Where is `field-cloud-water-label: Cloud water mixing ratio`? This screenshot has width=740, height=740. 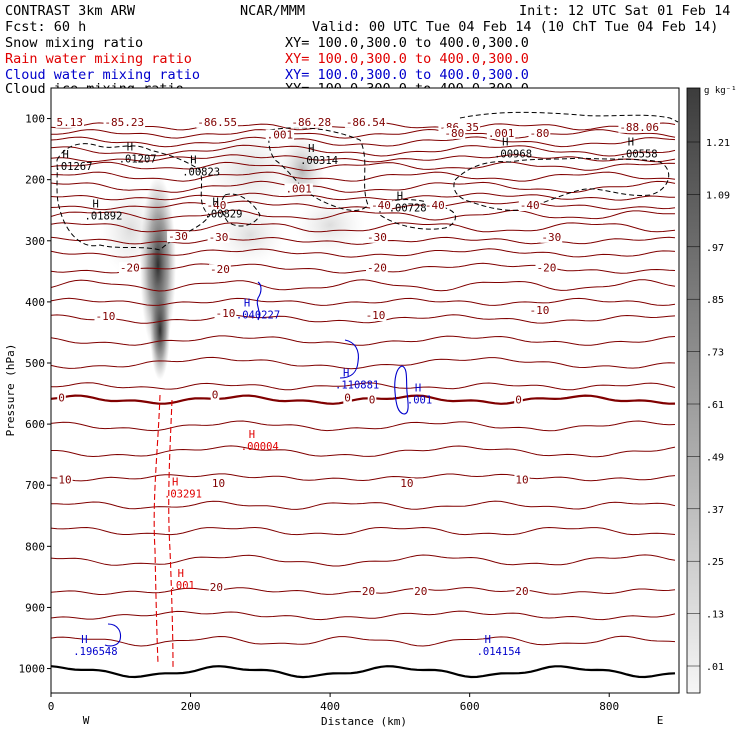
field-cloud-water-label: Cloud water mixing ratio is located at coordinates (102, 75).